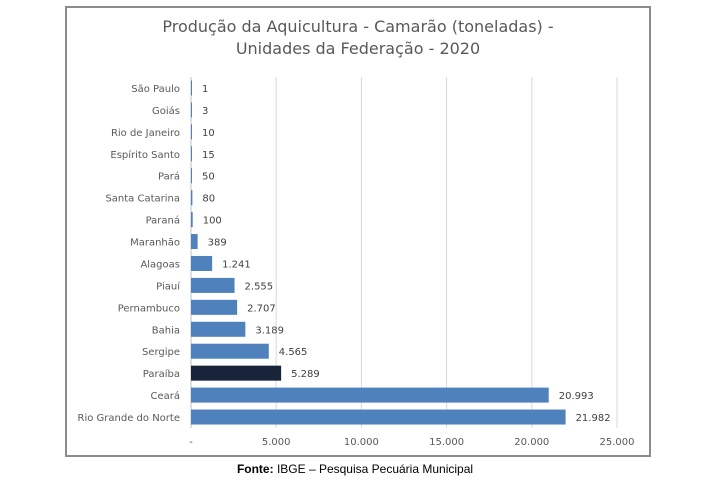 The width and height of the screenshot is (710, 489). Describe the element at coordinates (208, 177) in the screenshot. I see `value-label: 50` at that location.